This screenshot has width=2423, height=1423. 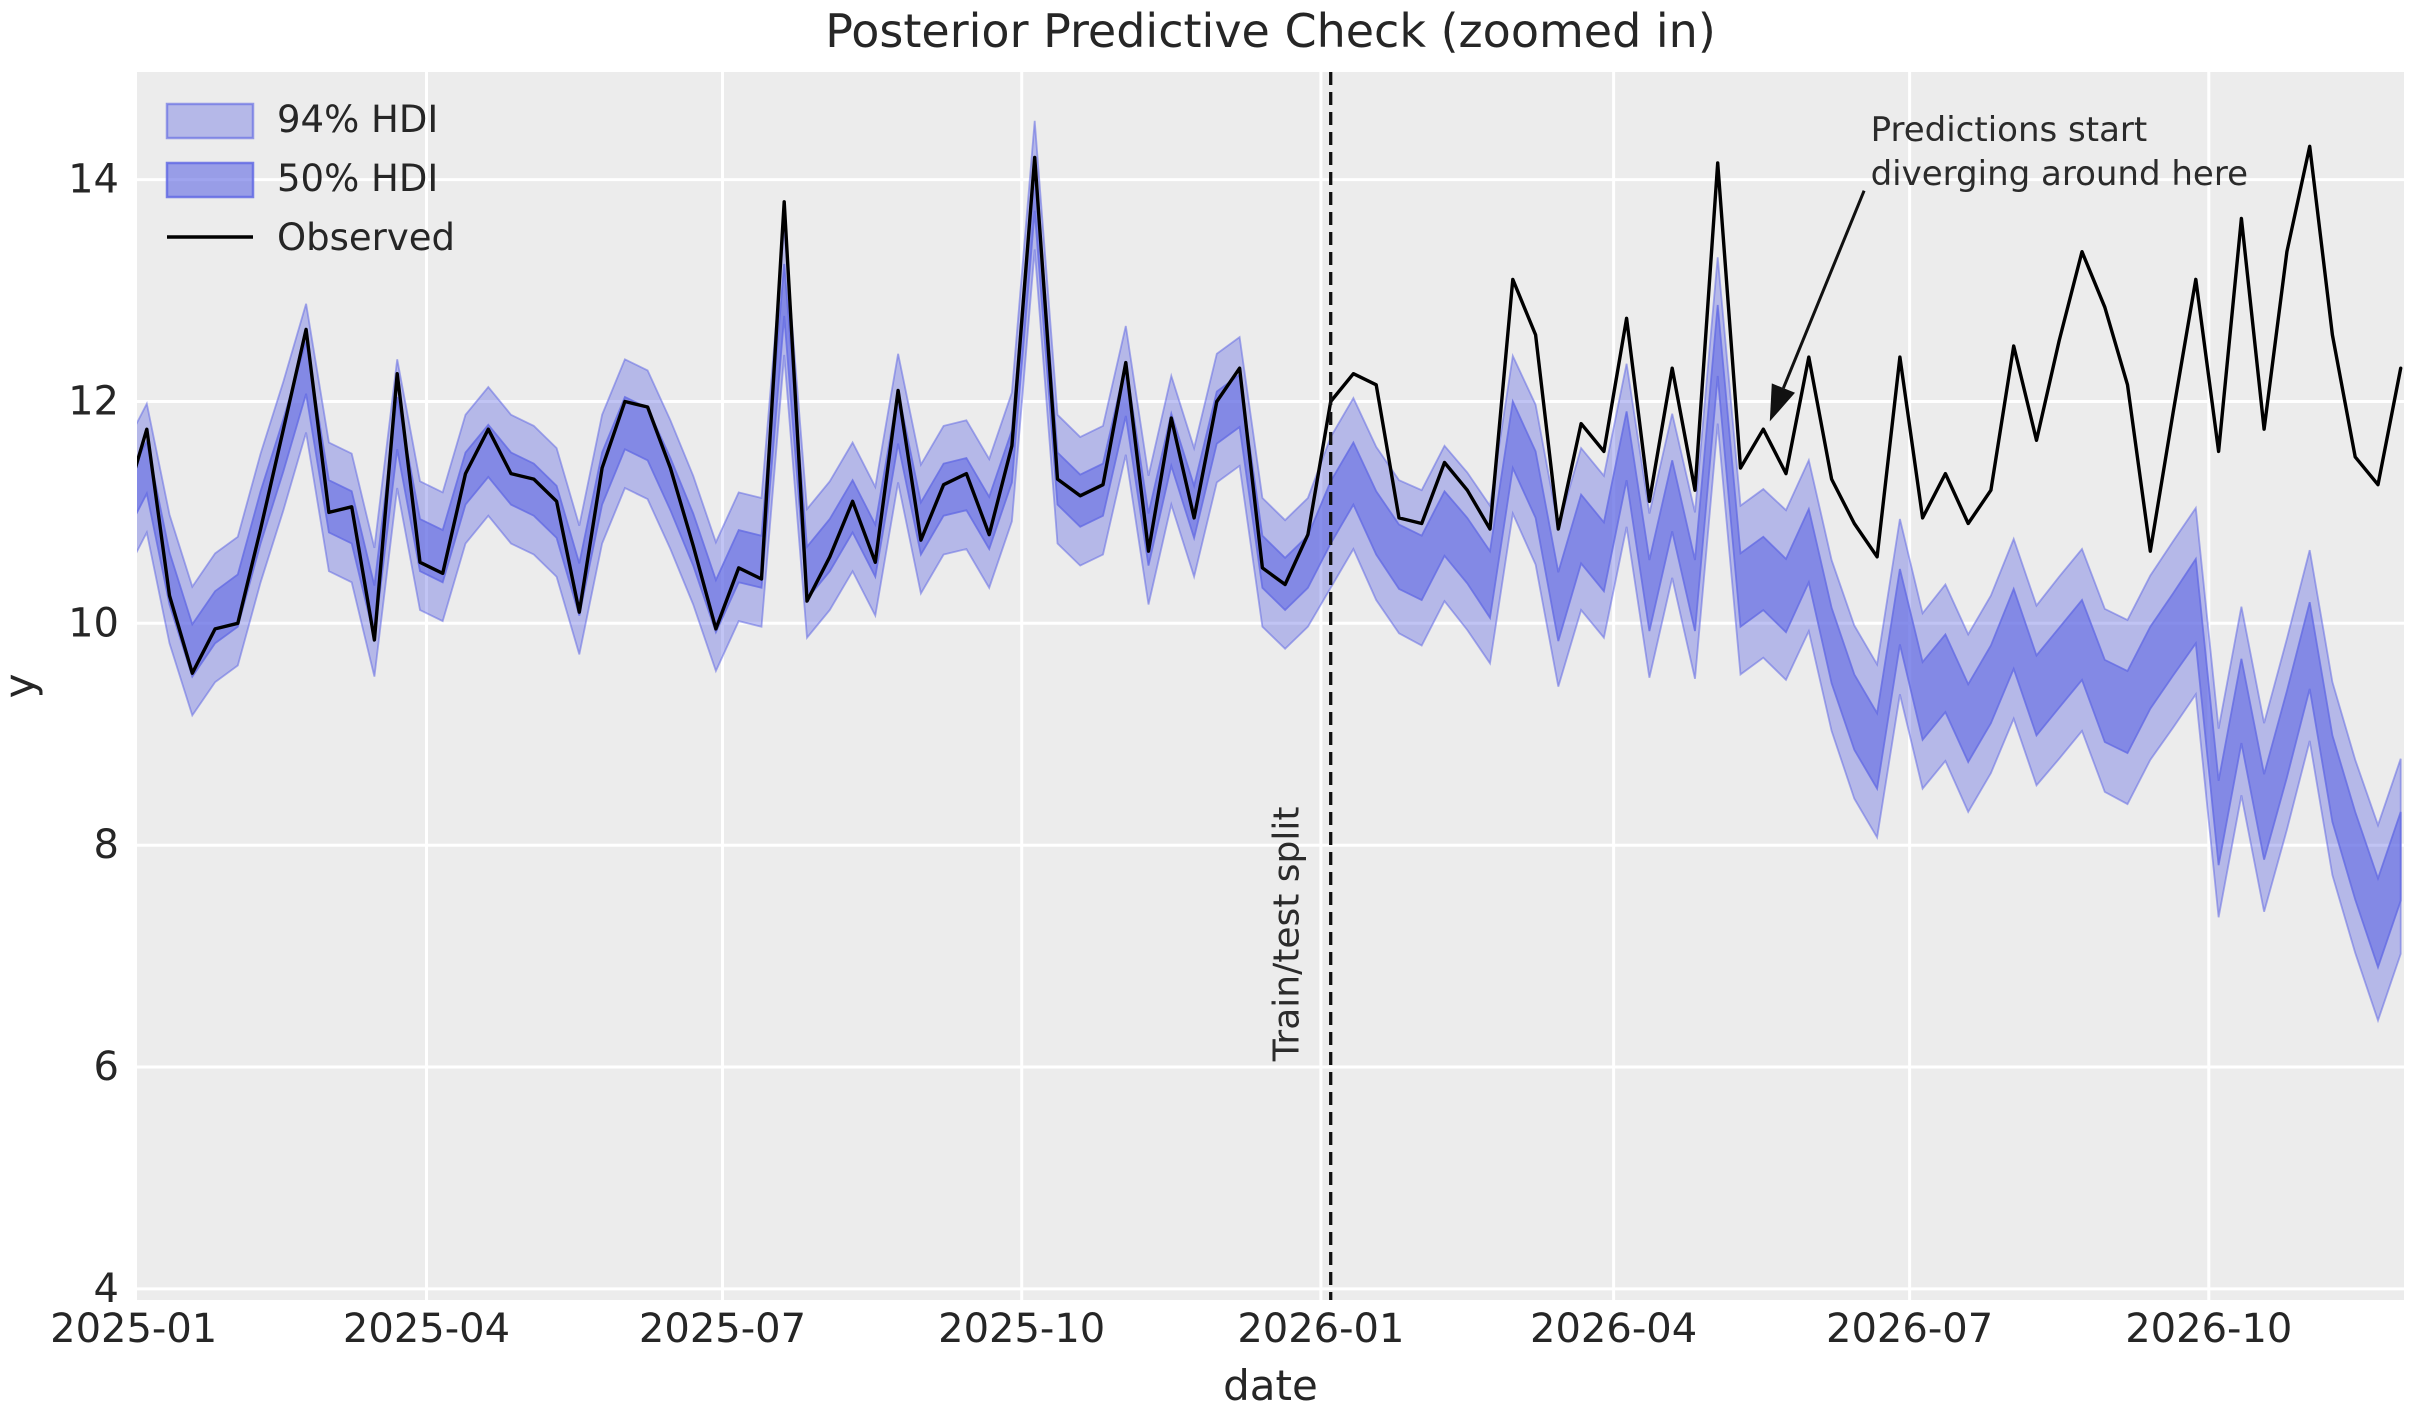 I want to click on train-test-split-label: Train/test split, so click(x=1287, y=934).